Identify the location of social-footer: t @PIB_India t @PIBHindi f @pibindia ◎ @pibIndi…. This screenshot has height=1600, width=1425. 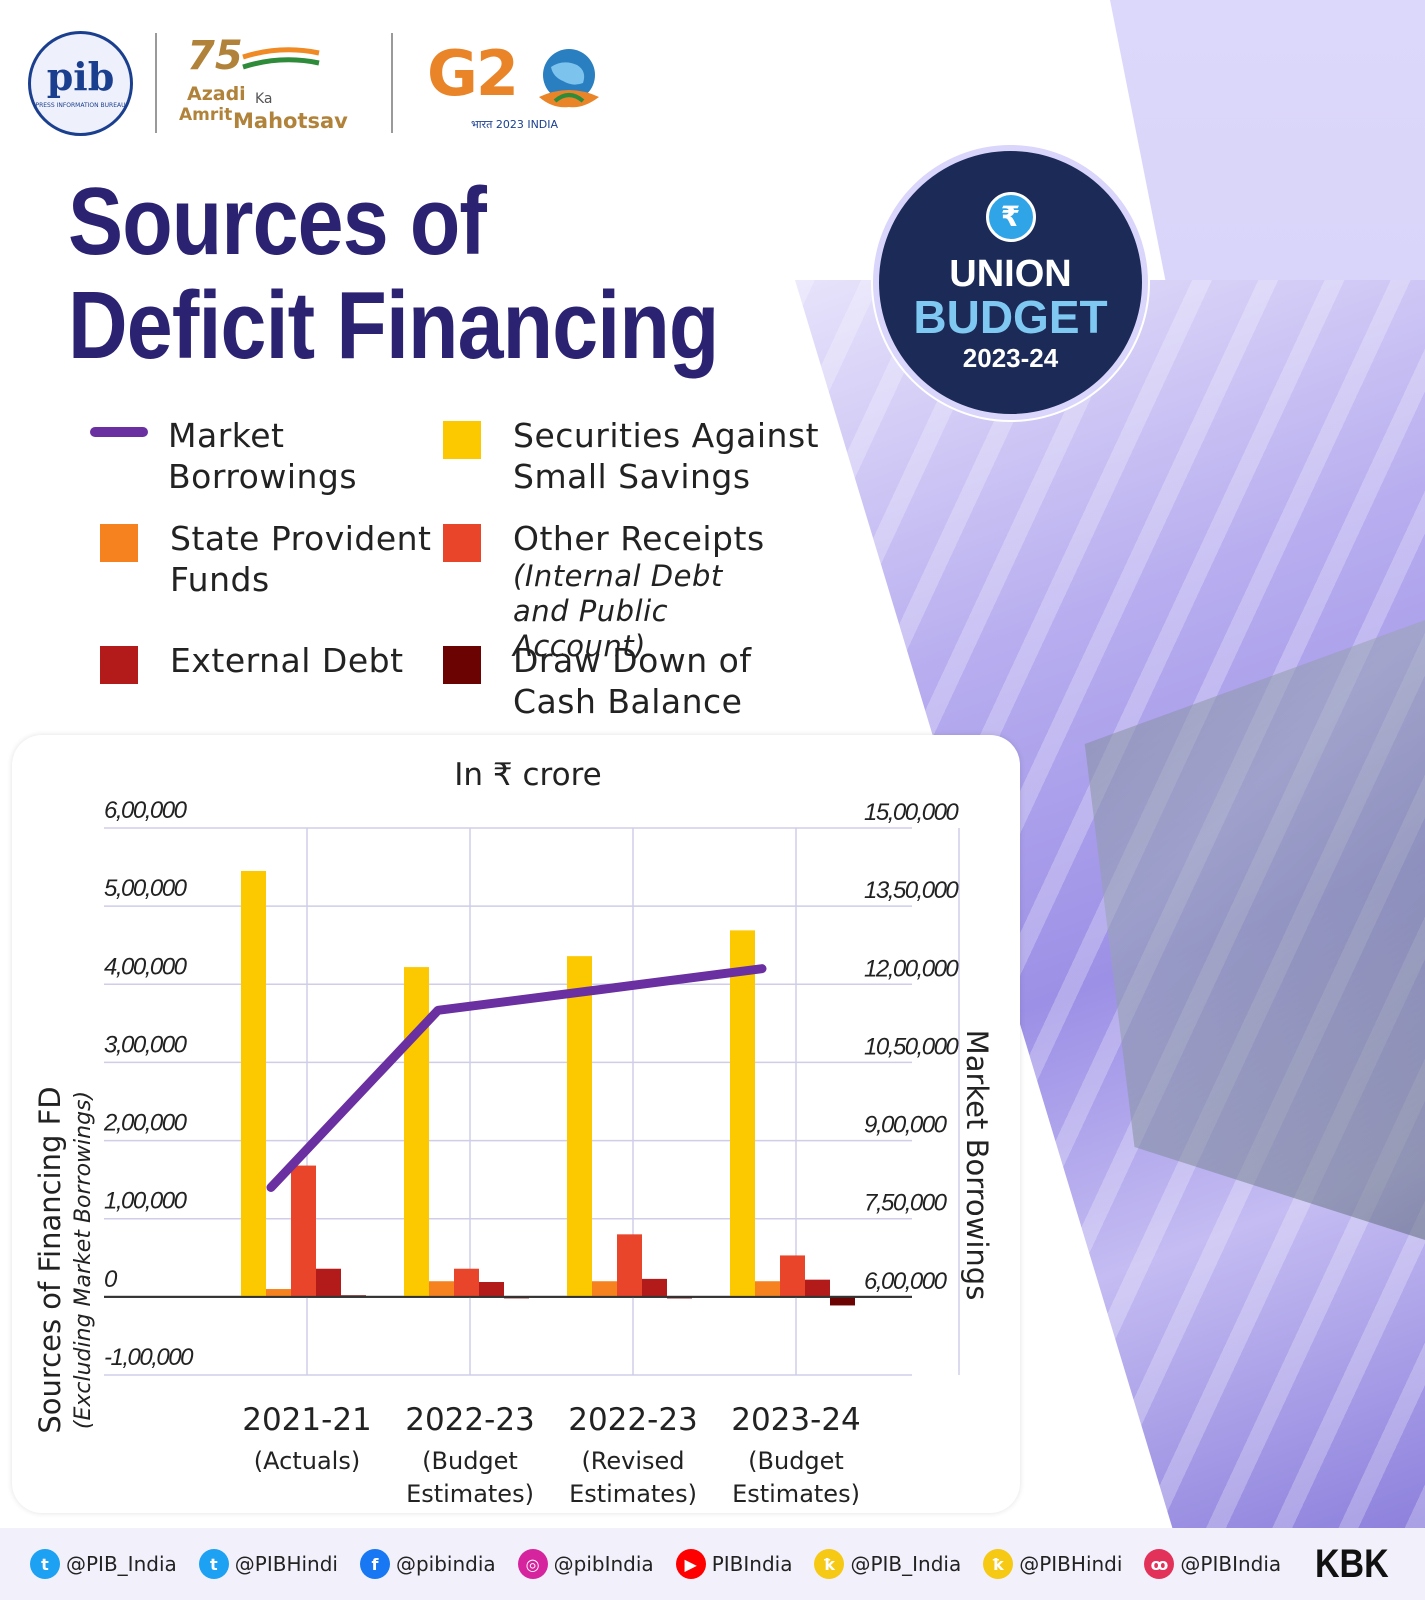
(712, 1564).